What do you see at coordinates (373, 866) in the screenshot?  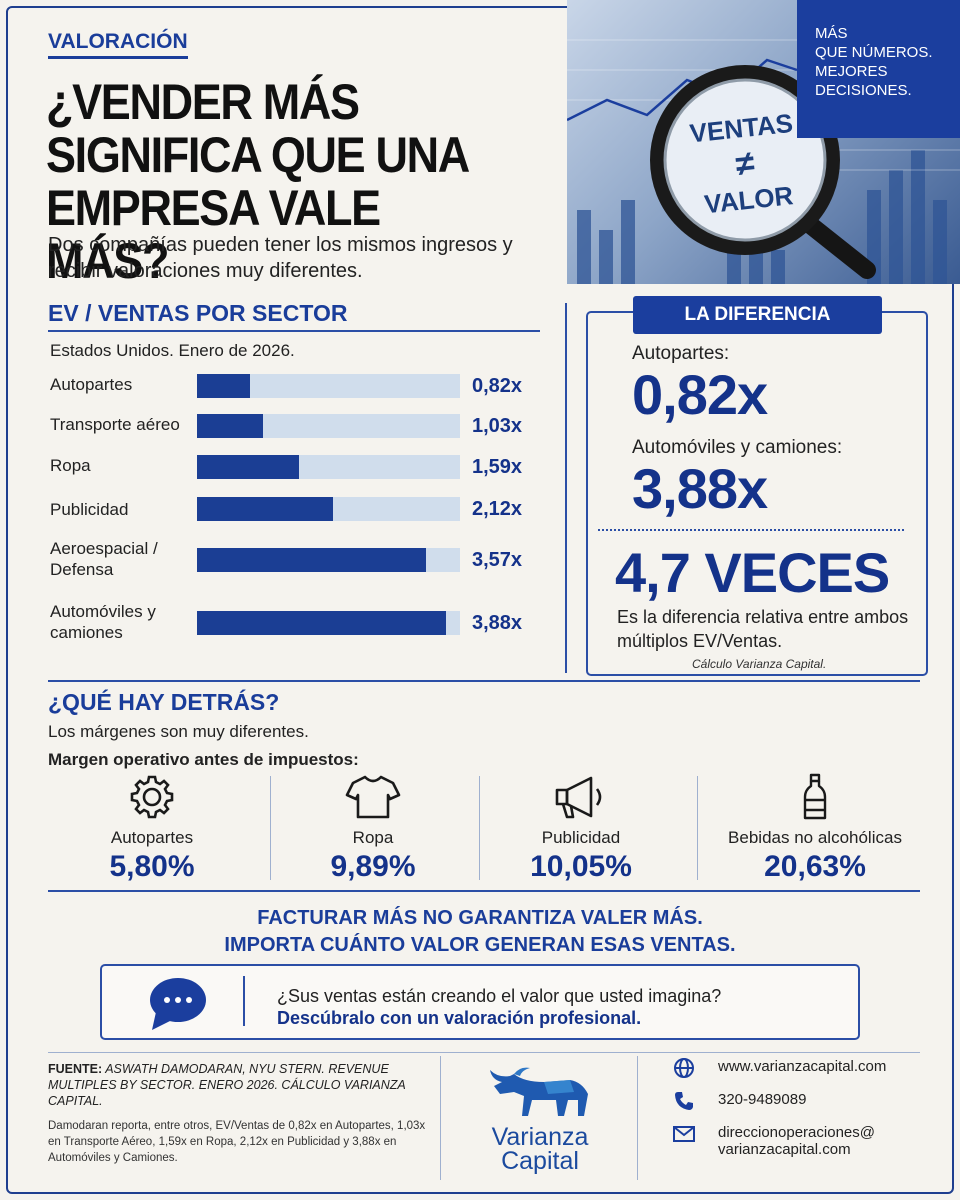 I see `margin-value: 9,89%` at bounding box center [373, 866].